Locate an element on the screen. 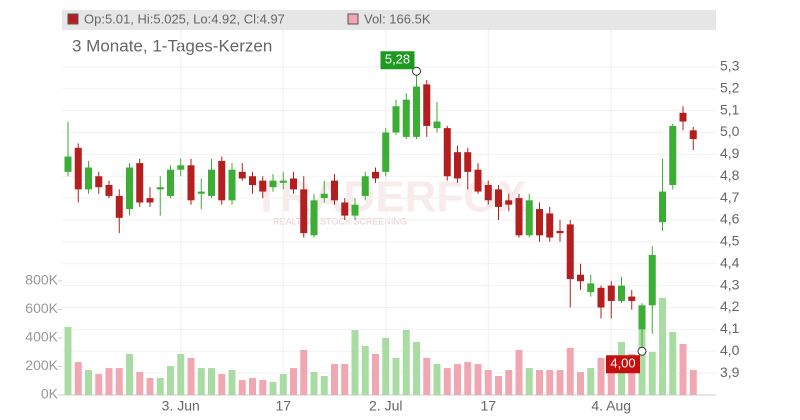  watermark-sub: REALTIME STOCK SCREENING is located at coordinates (340, 221).